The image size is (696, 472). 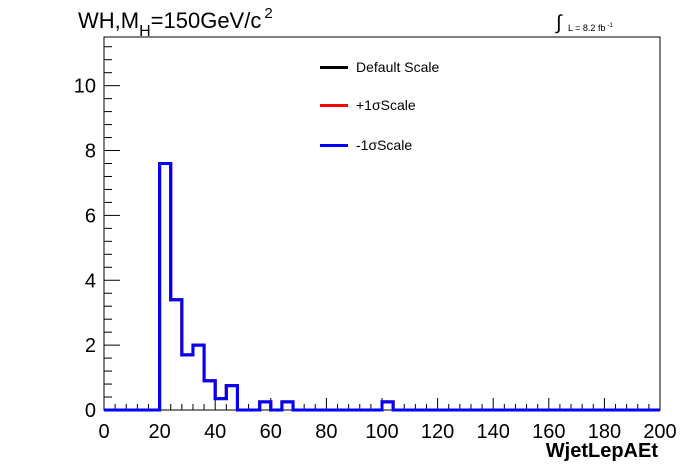 I want to click on legend-entry-minus1sigma: -1σScale, so click(x=366, y=145).